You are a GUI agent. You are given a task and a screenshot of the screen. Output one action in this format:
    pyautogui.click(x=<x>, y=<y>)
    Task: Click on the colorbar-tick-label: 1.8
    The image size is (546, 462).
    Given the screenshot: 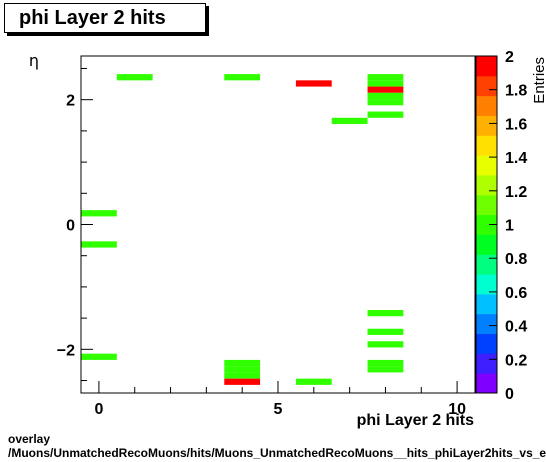 What is the action you would take?
    pyautogui.click(x=516, y=91)
    